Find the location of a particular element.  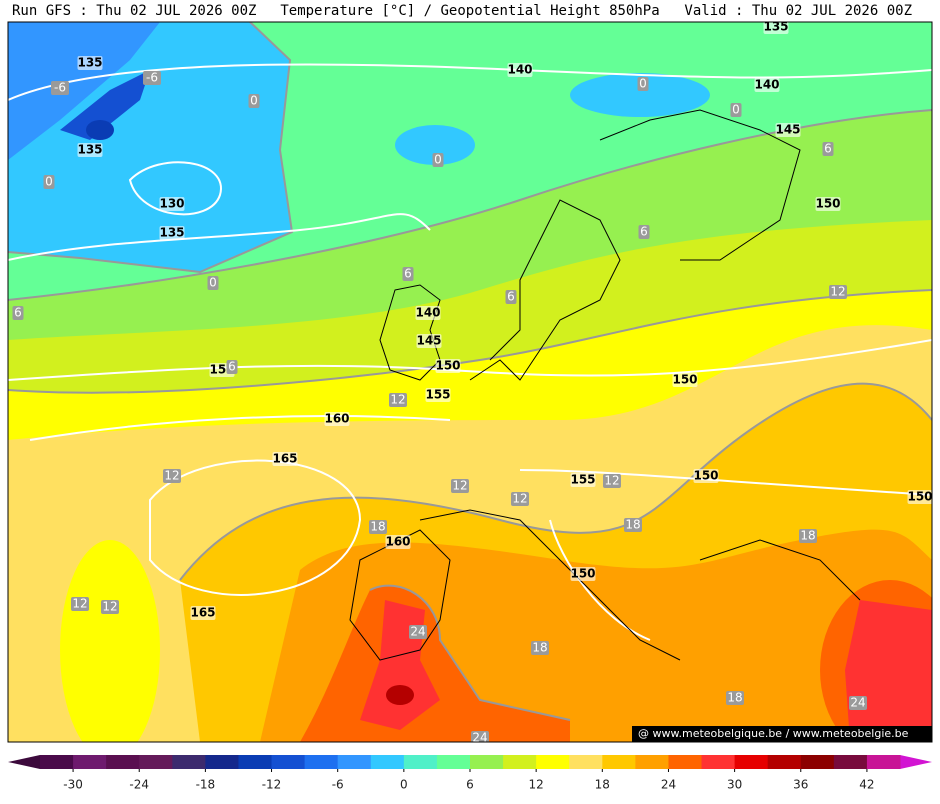

colorbar-tick-label: 18 is located at coordinates (602, 785).